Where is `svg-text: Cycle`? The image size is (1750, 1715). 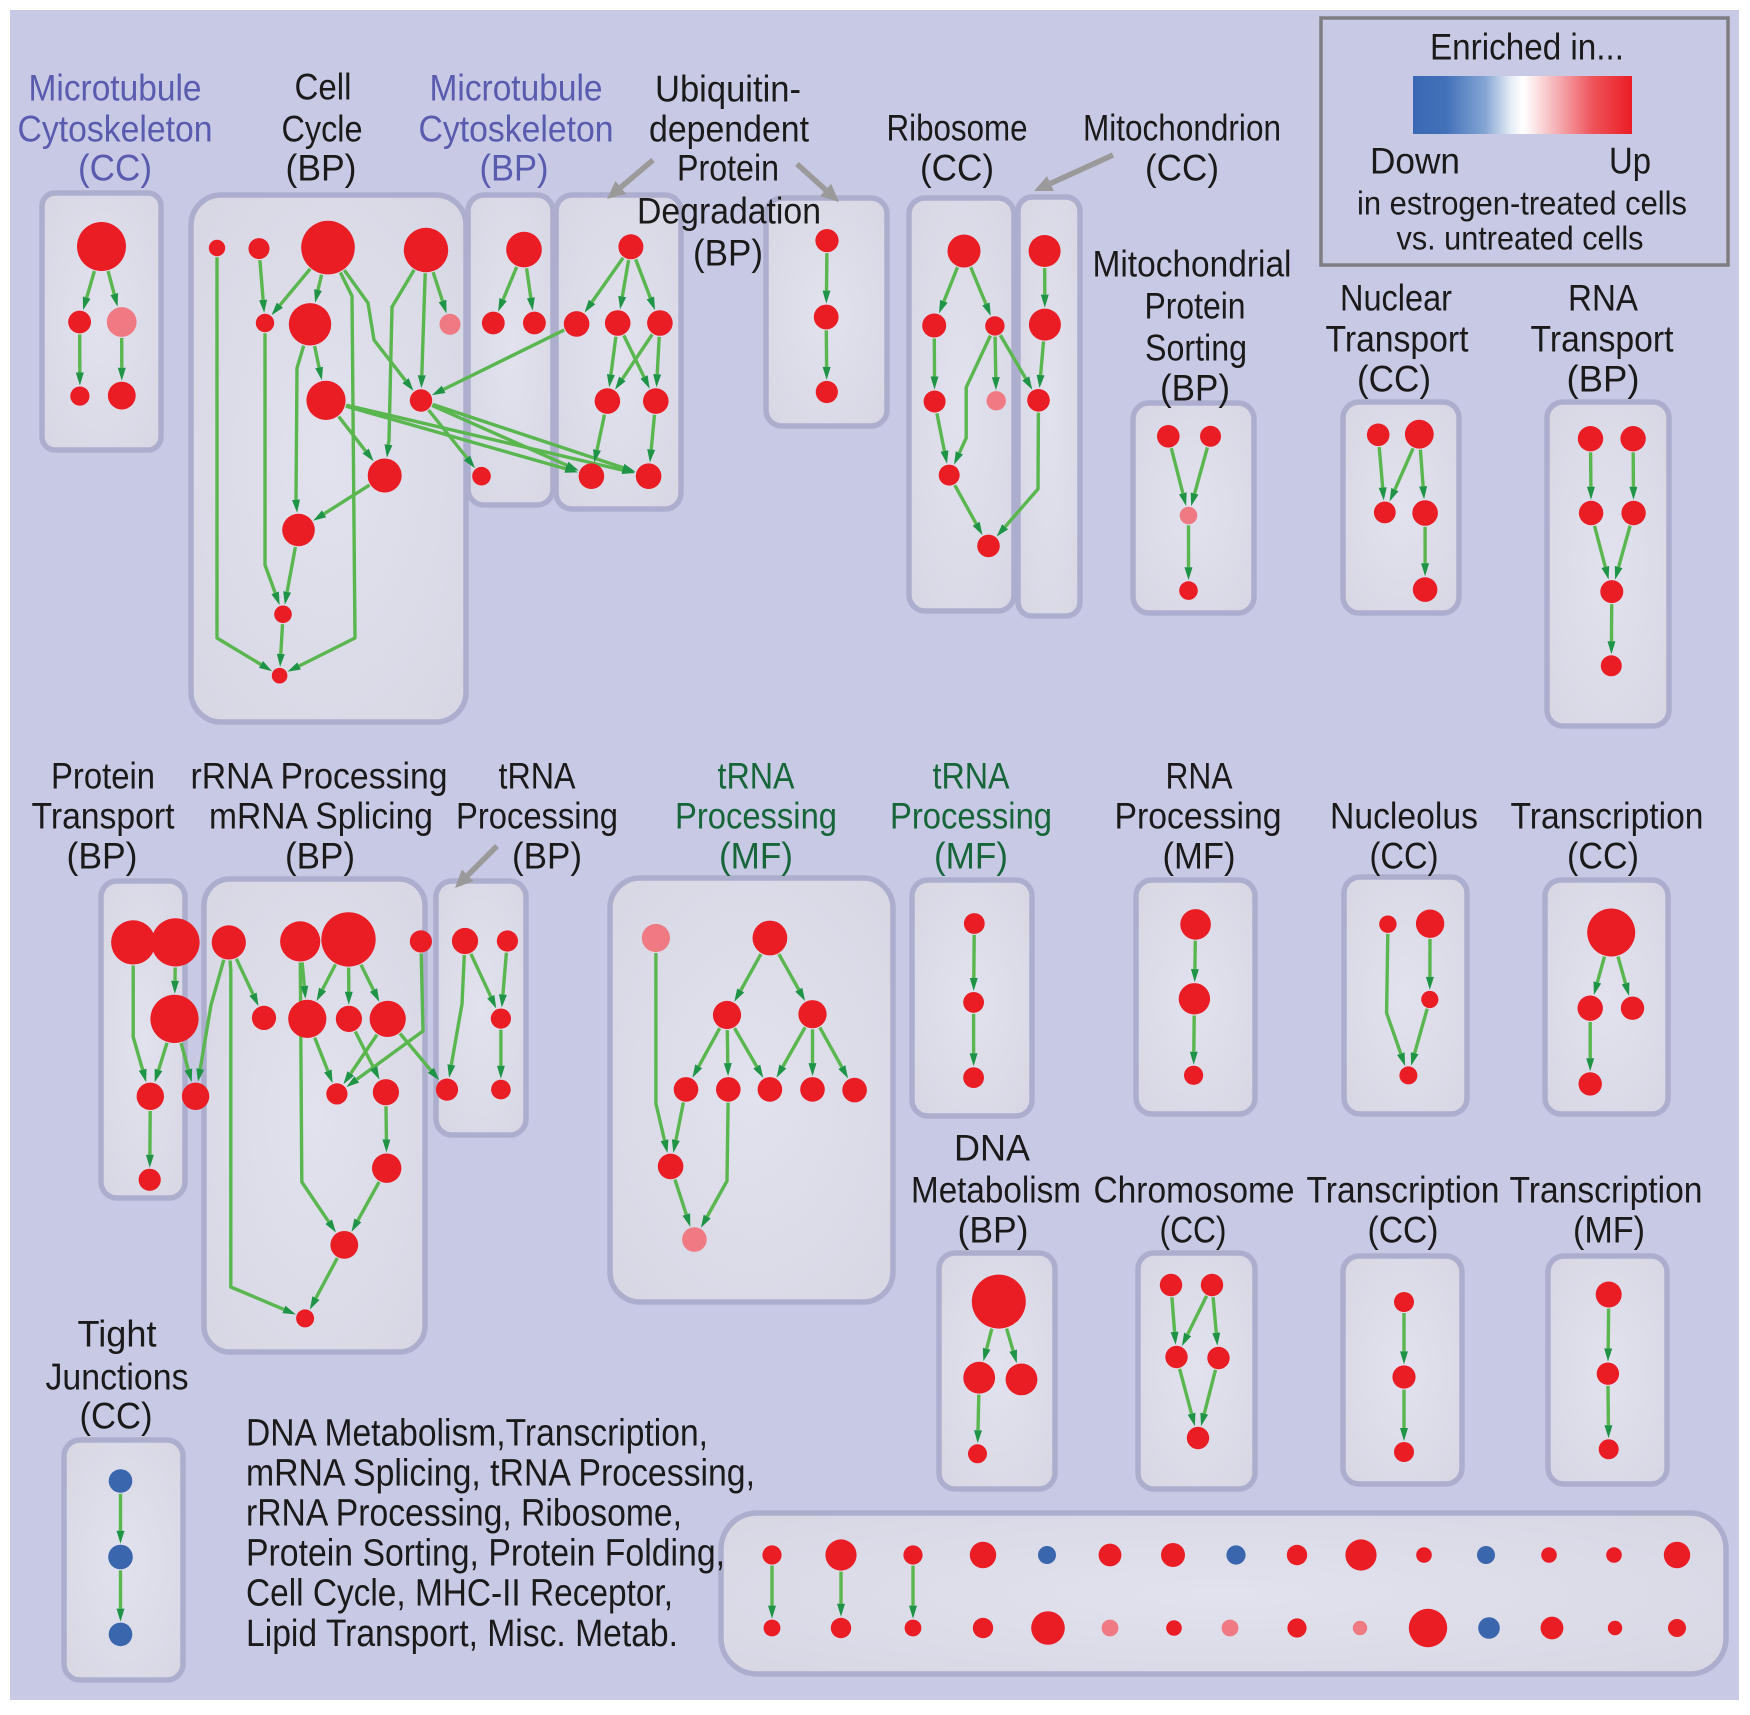 svg-text: Cycle is located at coordinates (322, 129).